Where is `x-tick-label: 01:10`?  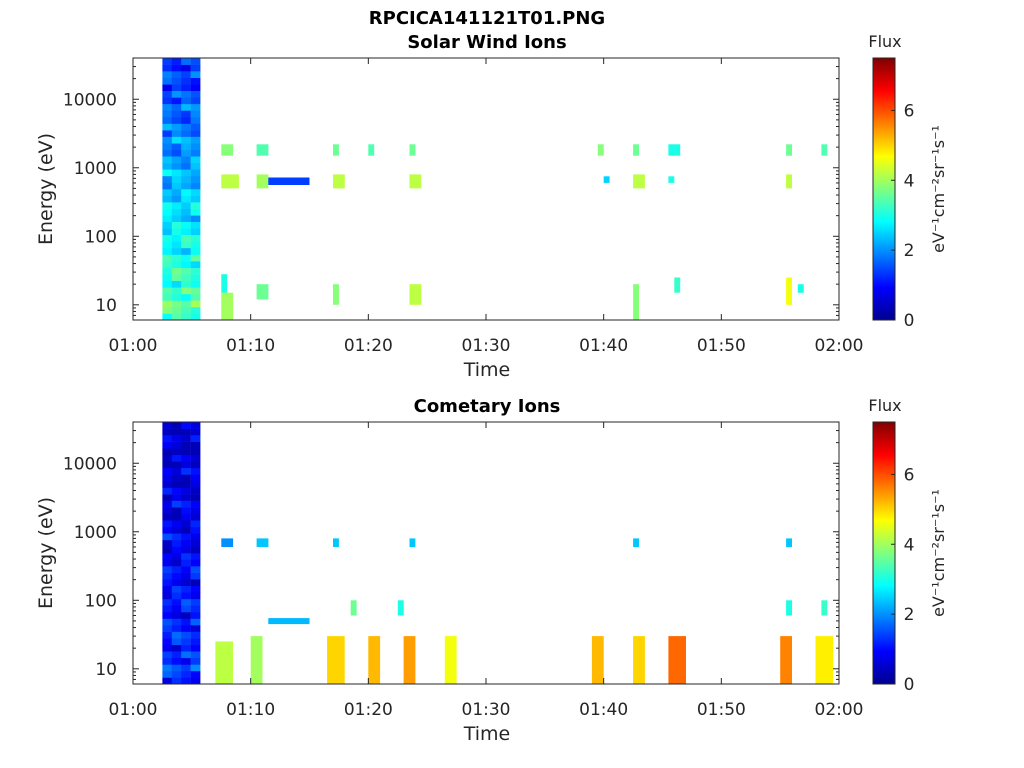
x-tick-label: 01:10 is located at coordinates (250, 346).